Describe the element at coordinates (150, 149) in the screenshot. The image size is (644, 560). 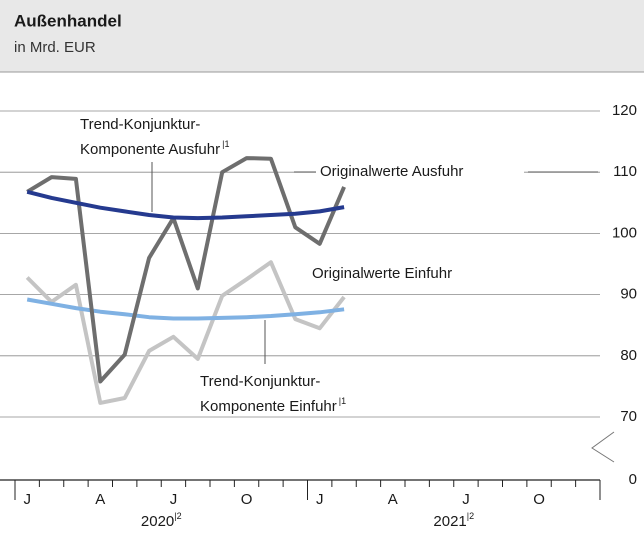
I see `annotation-text: Komponente Ausfuhr` at that location.